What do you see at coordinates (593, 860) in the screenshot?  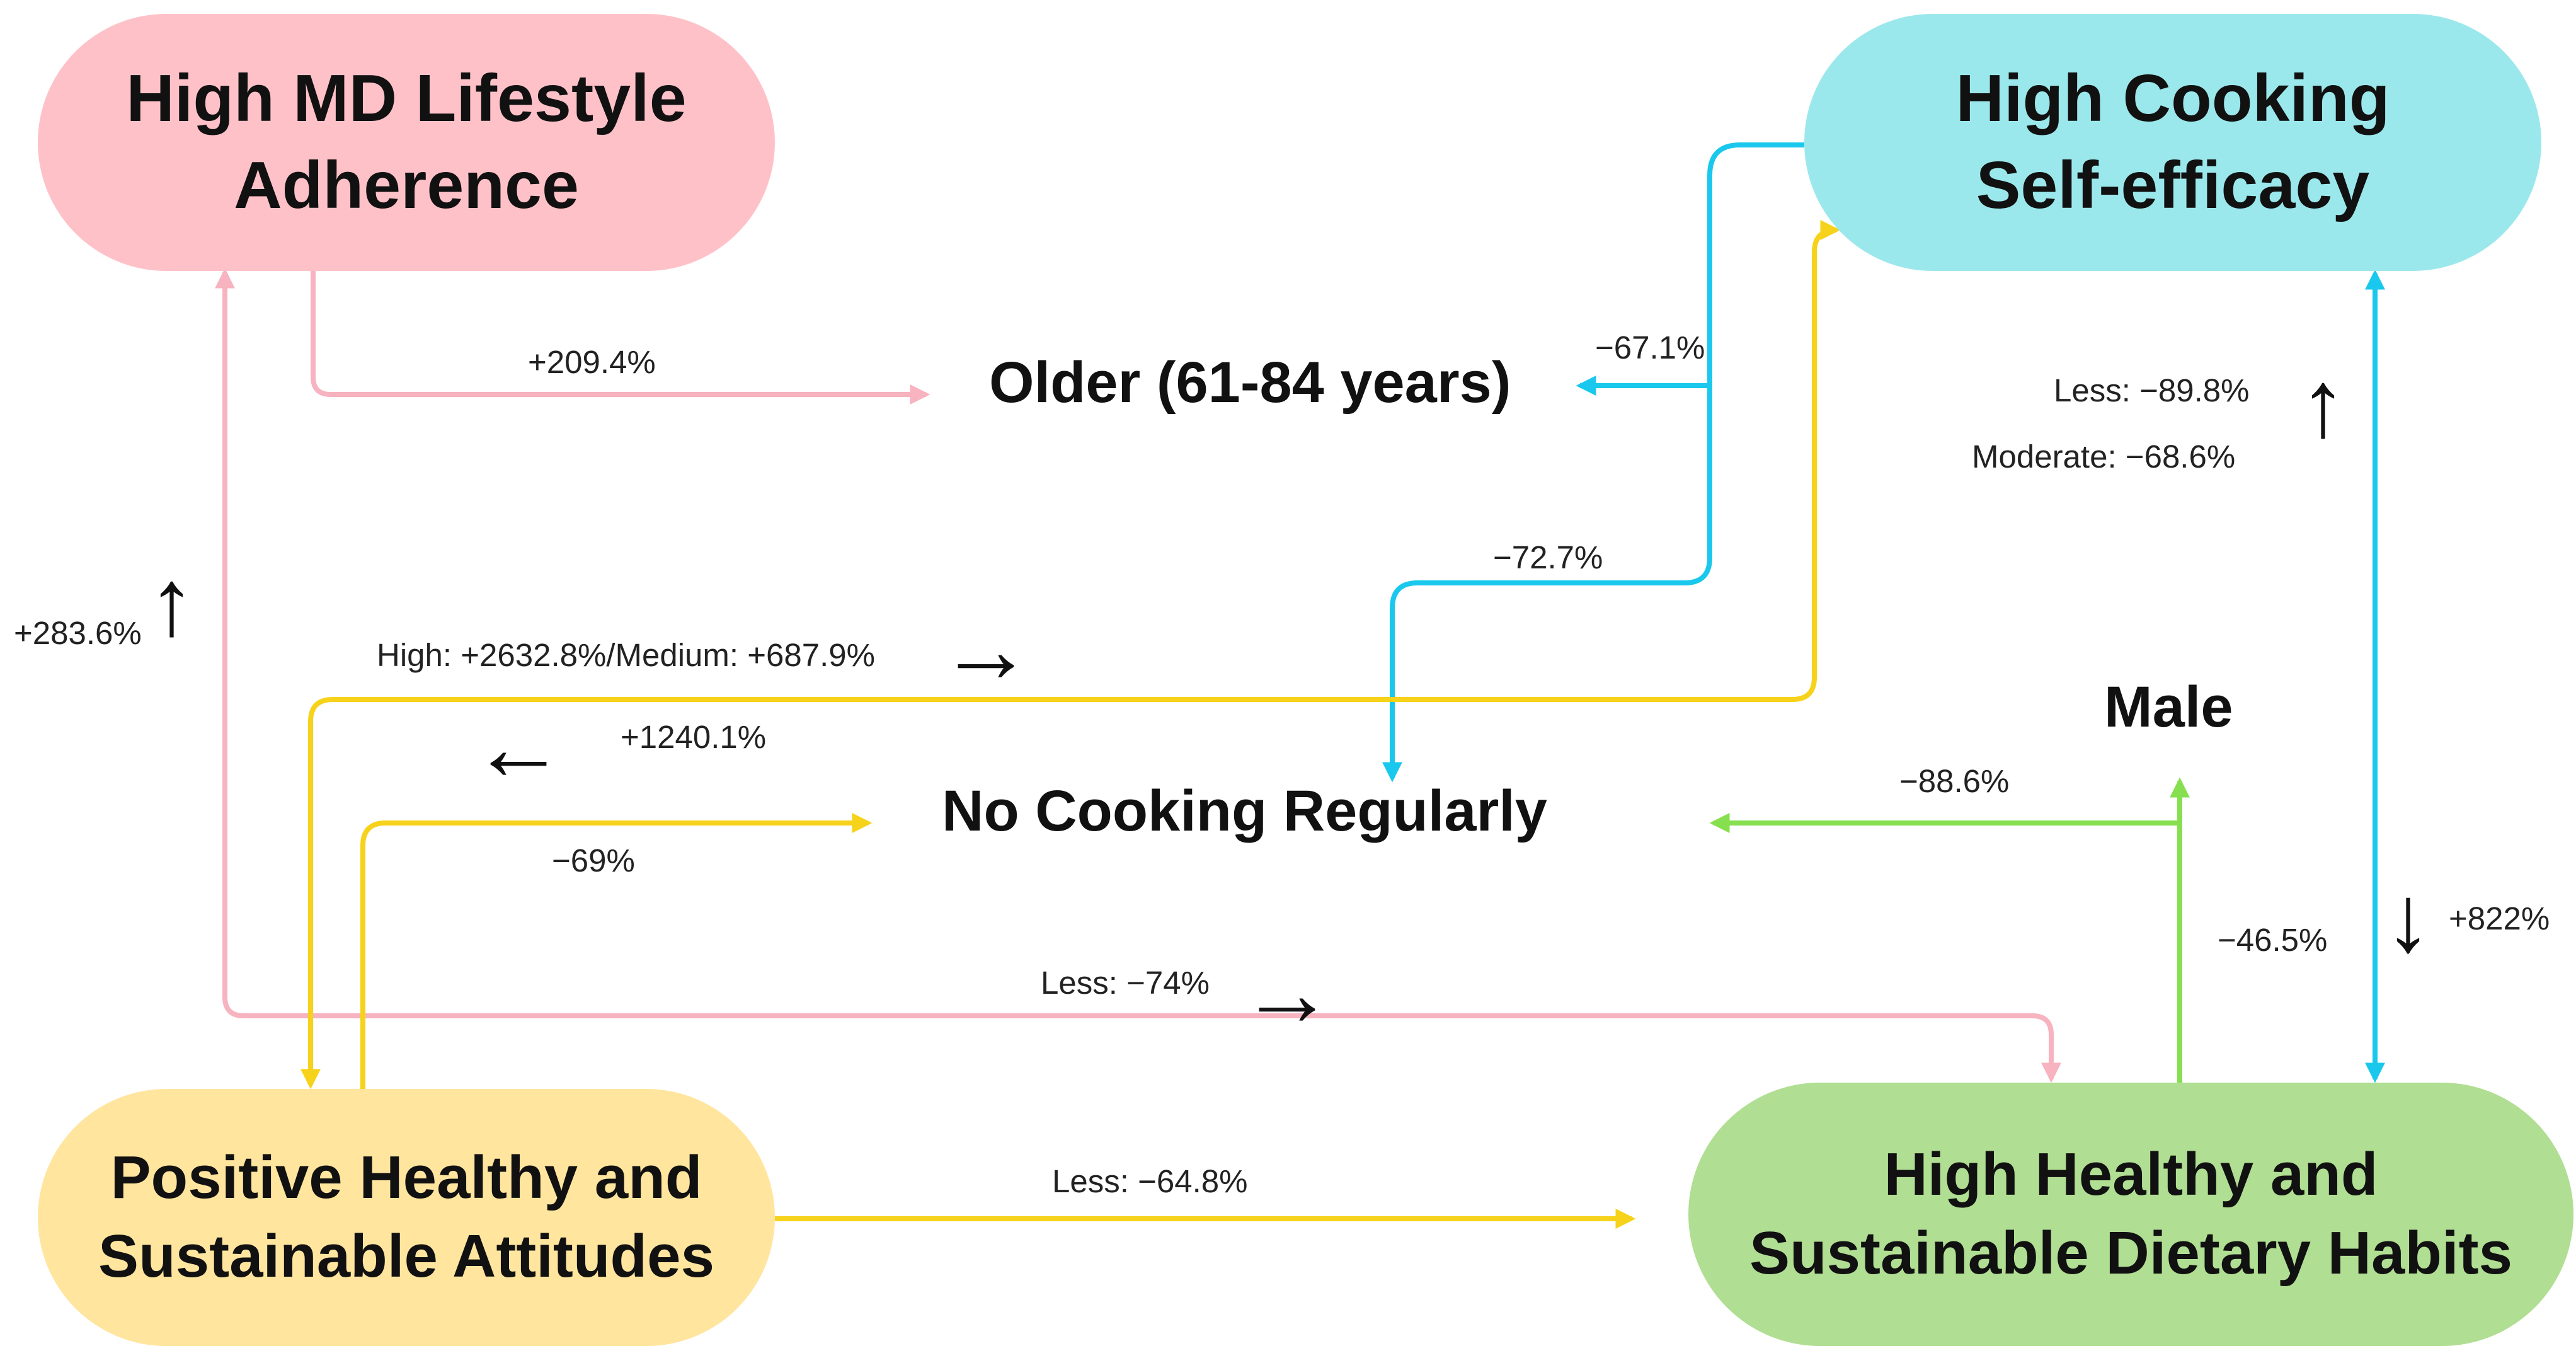 I see `label-att-to-nocook: −69%` at bounding box center [593, 860].